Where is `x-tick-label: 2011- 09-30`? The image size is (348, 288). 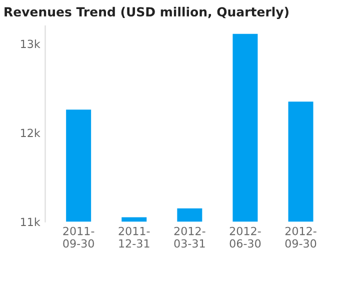
x-tick-label: 2011- 09-30 is located at coordinates (78, 237).